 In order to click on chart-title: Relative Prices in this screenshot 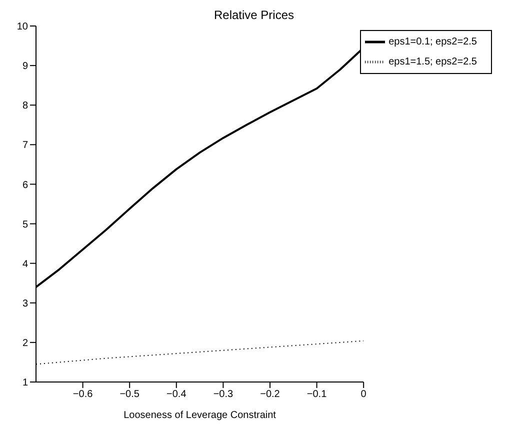, I will do `click(254, 15)`.